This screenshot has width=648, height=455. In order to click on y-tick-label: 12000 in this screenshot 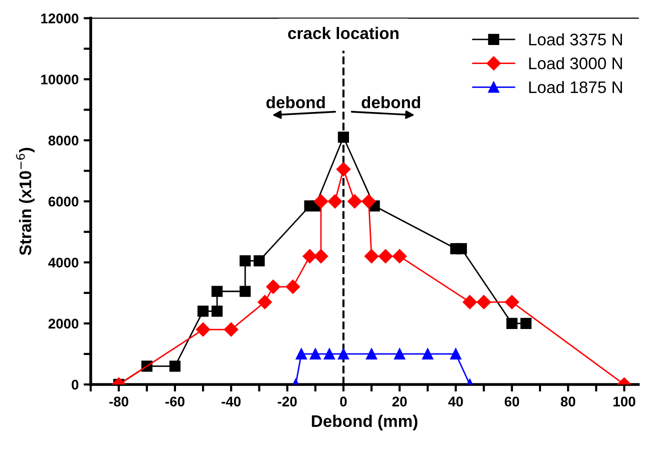, I will do `click(59, 19)`.